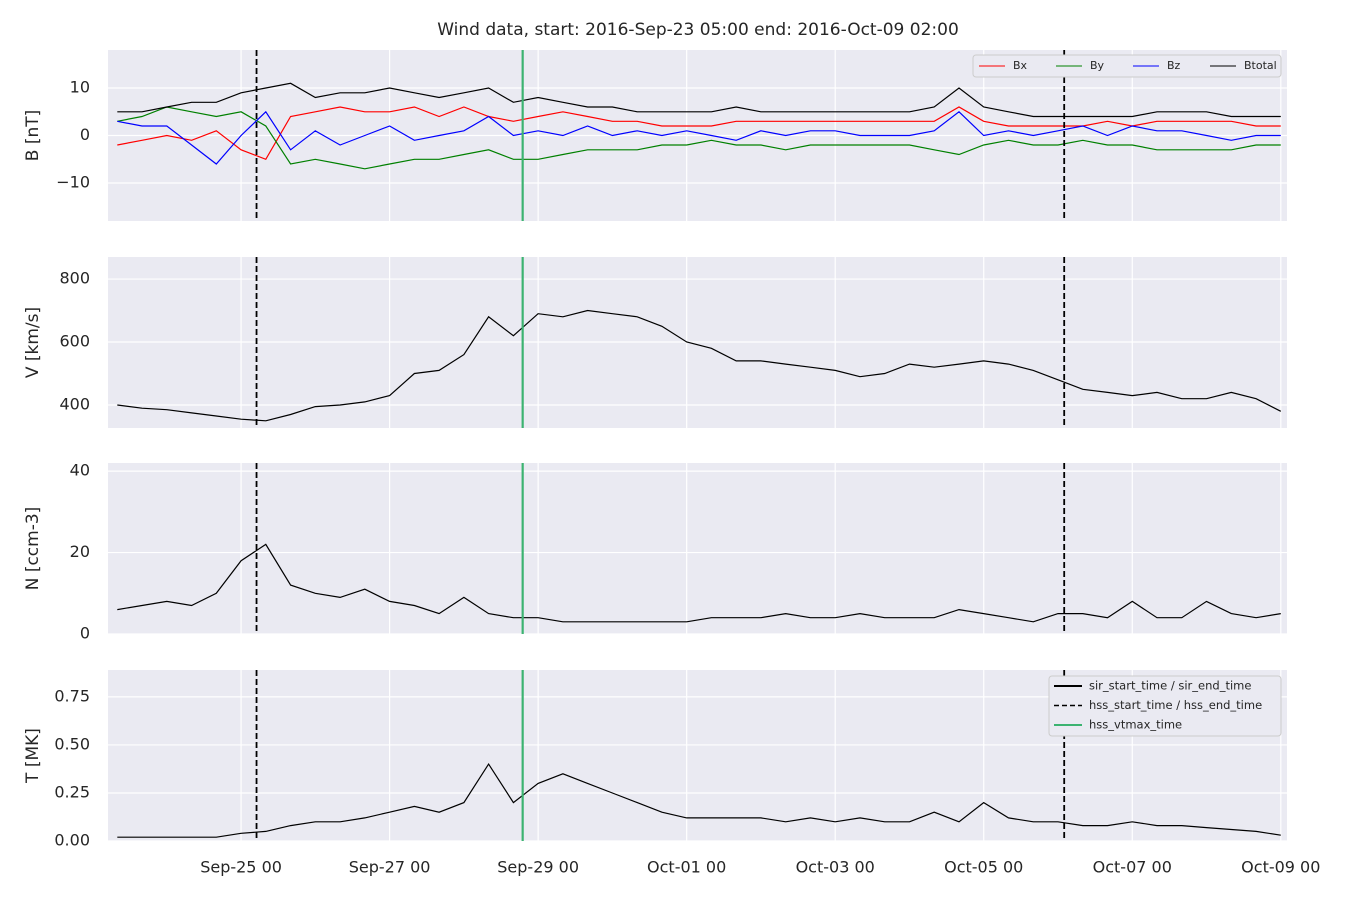 The height and width of the screenshot is (900, 1350). I want to click on x-tick-label: Oct-05 00, so click(983, 867).